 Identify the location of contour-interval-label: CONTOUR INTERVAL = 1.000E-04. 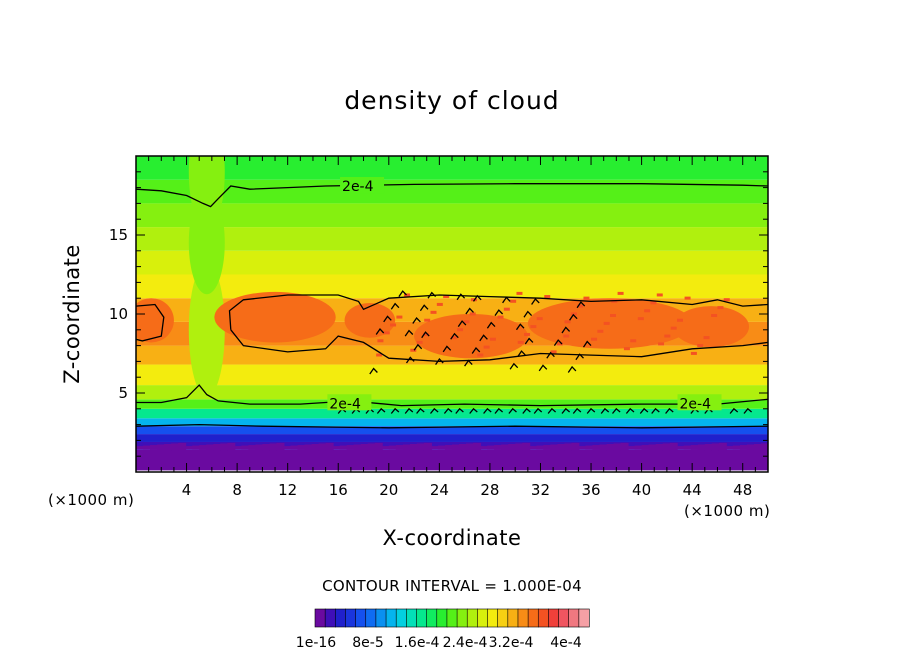
(452, 586).